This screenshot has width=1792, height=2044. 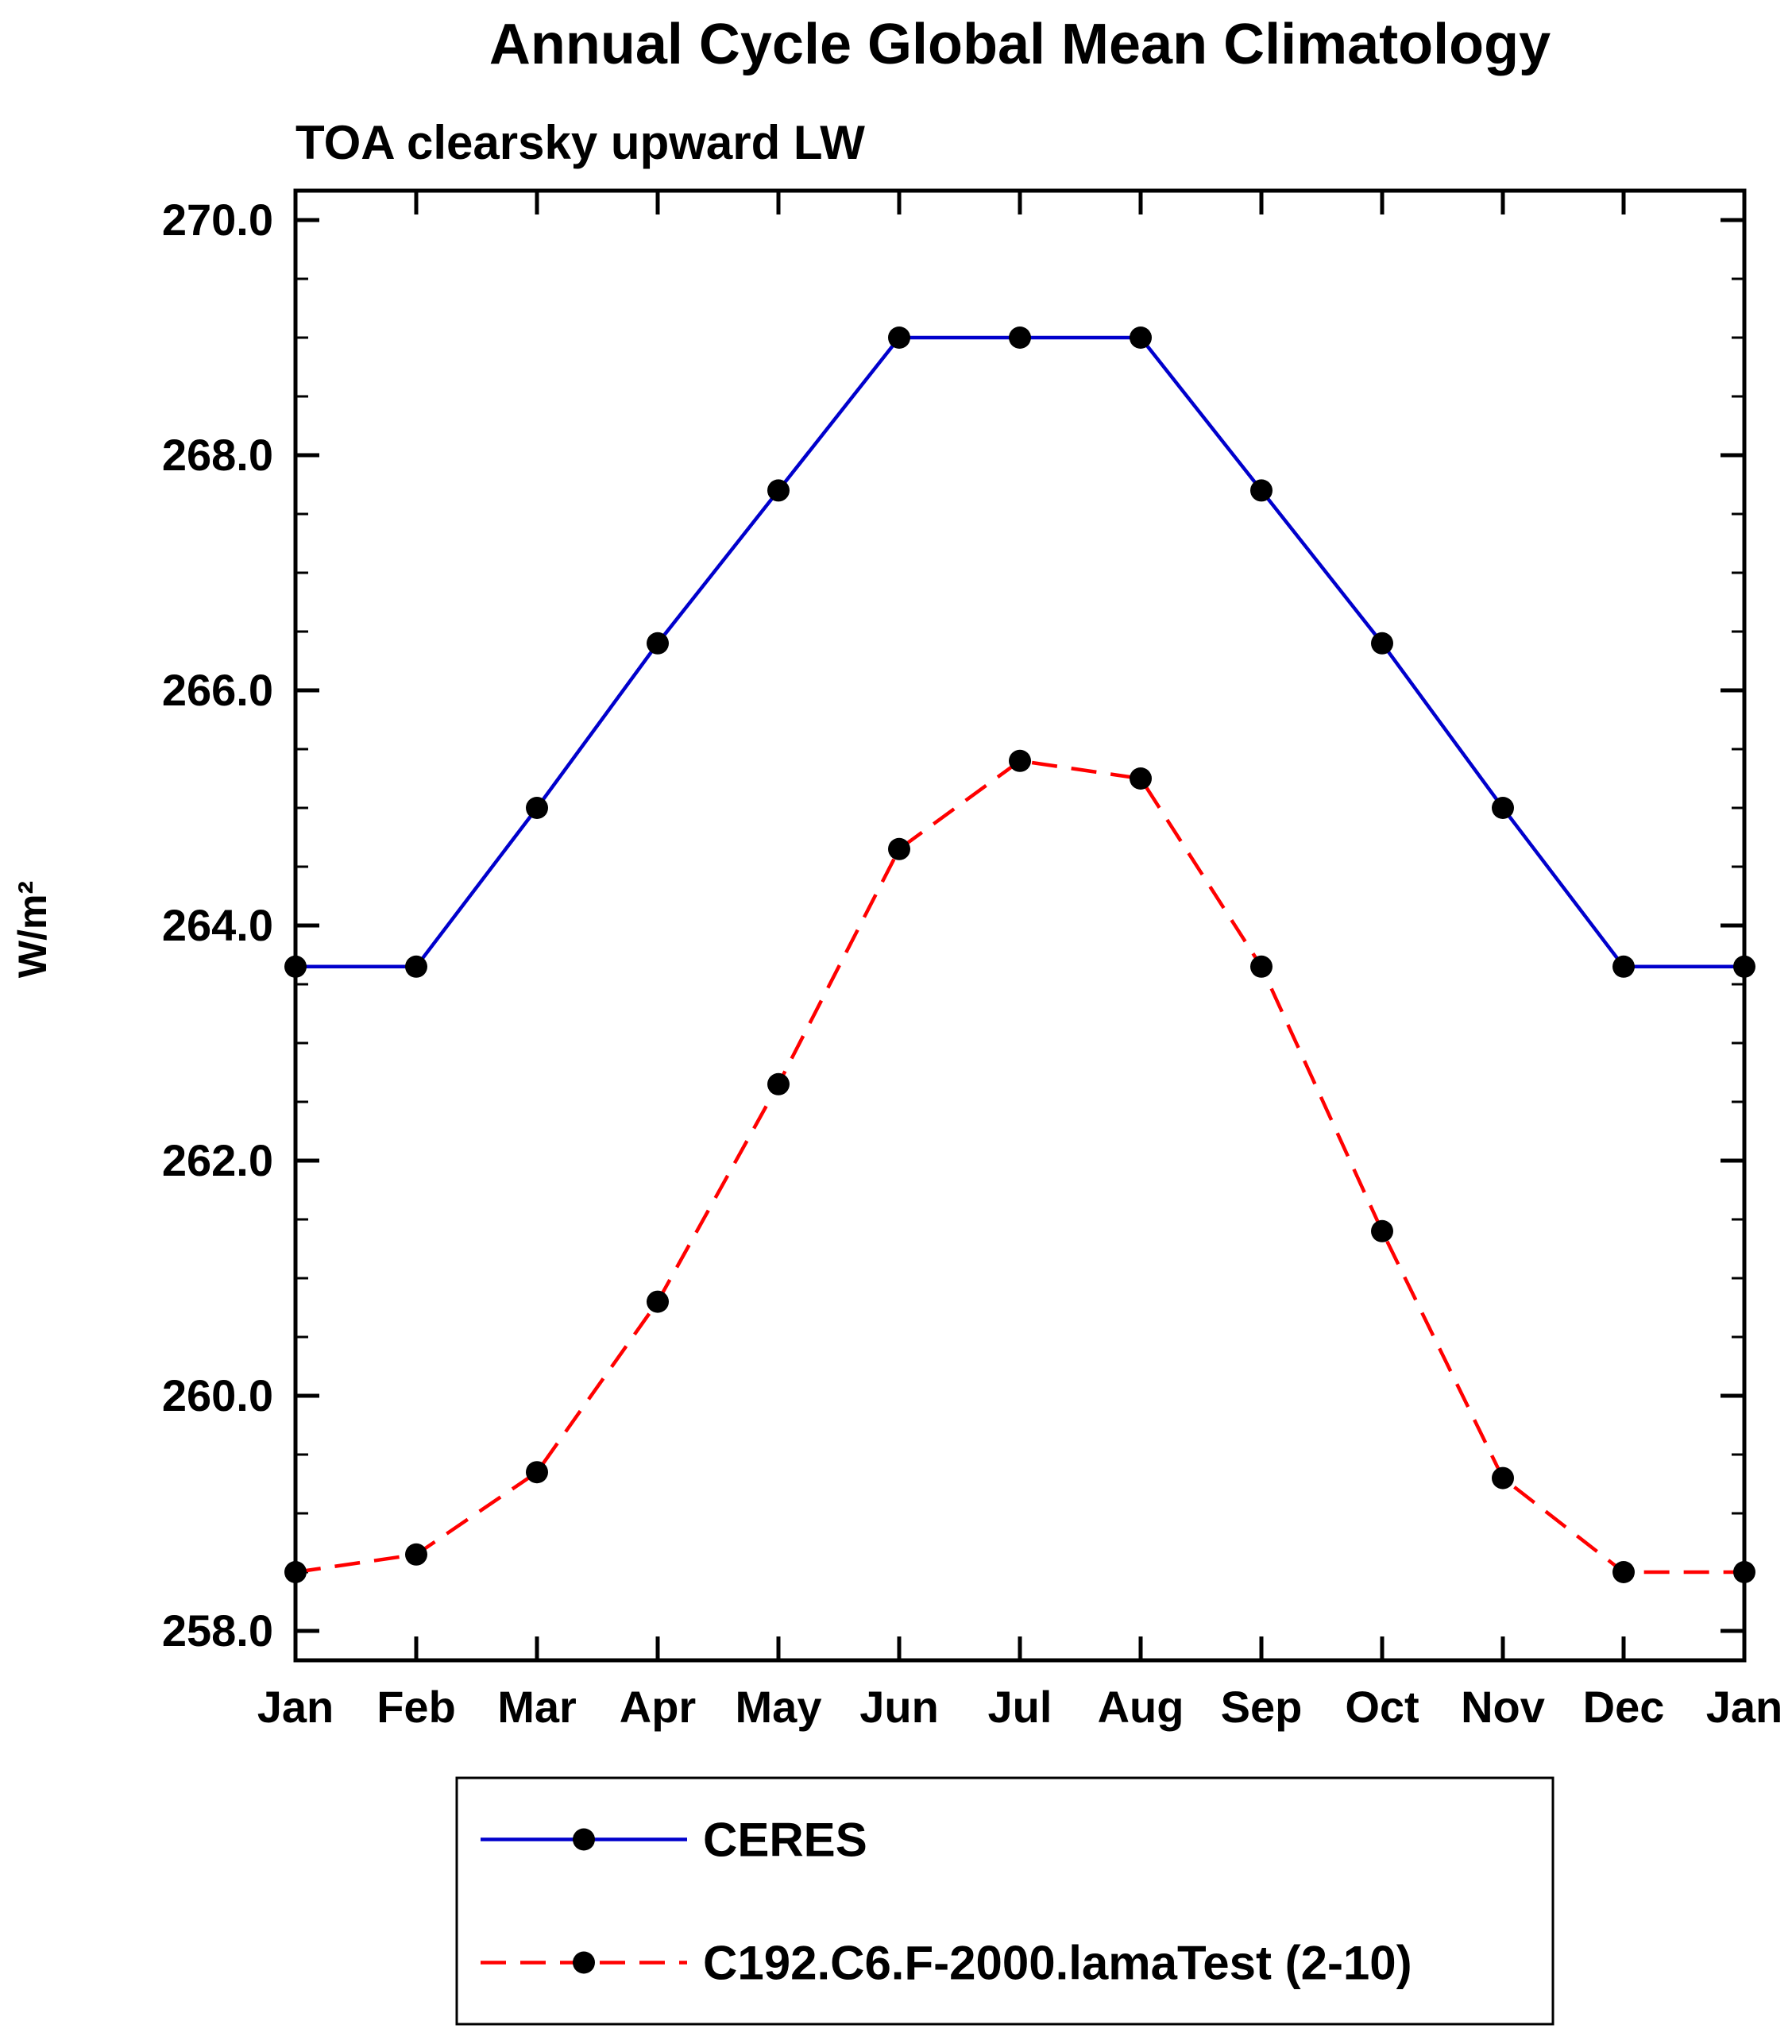 What do you see at coordinates (217, 1630) in the screenshot?
I see `y-tick-label: 258.0` at bounding box center [217, 1630].